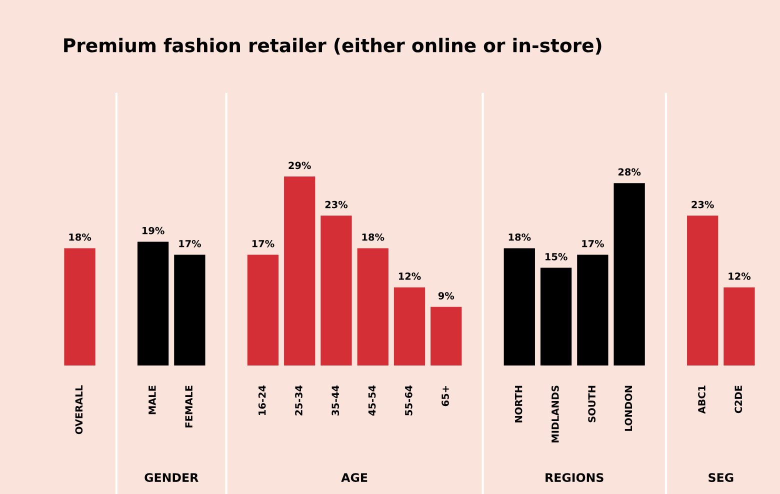 This screenshot has height=494, width=780. Describe the element at coordinates (702, 400) in the screenshot. I see `x-tick-label: ABC1` at that location.